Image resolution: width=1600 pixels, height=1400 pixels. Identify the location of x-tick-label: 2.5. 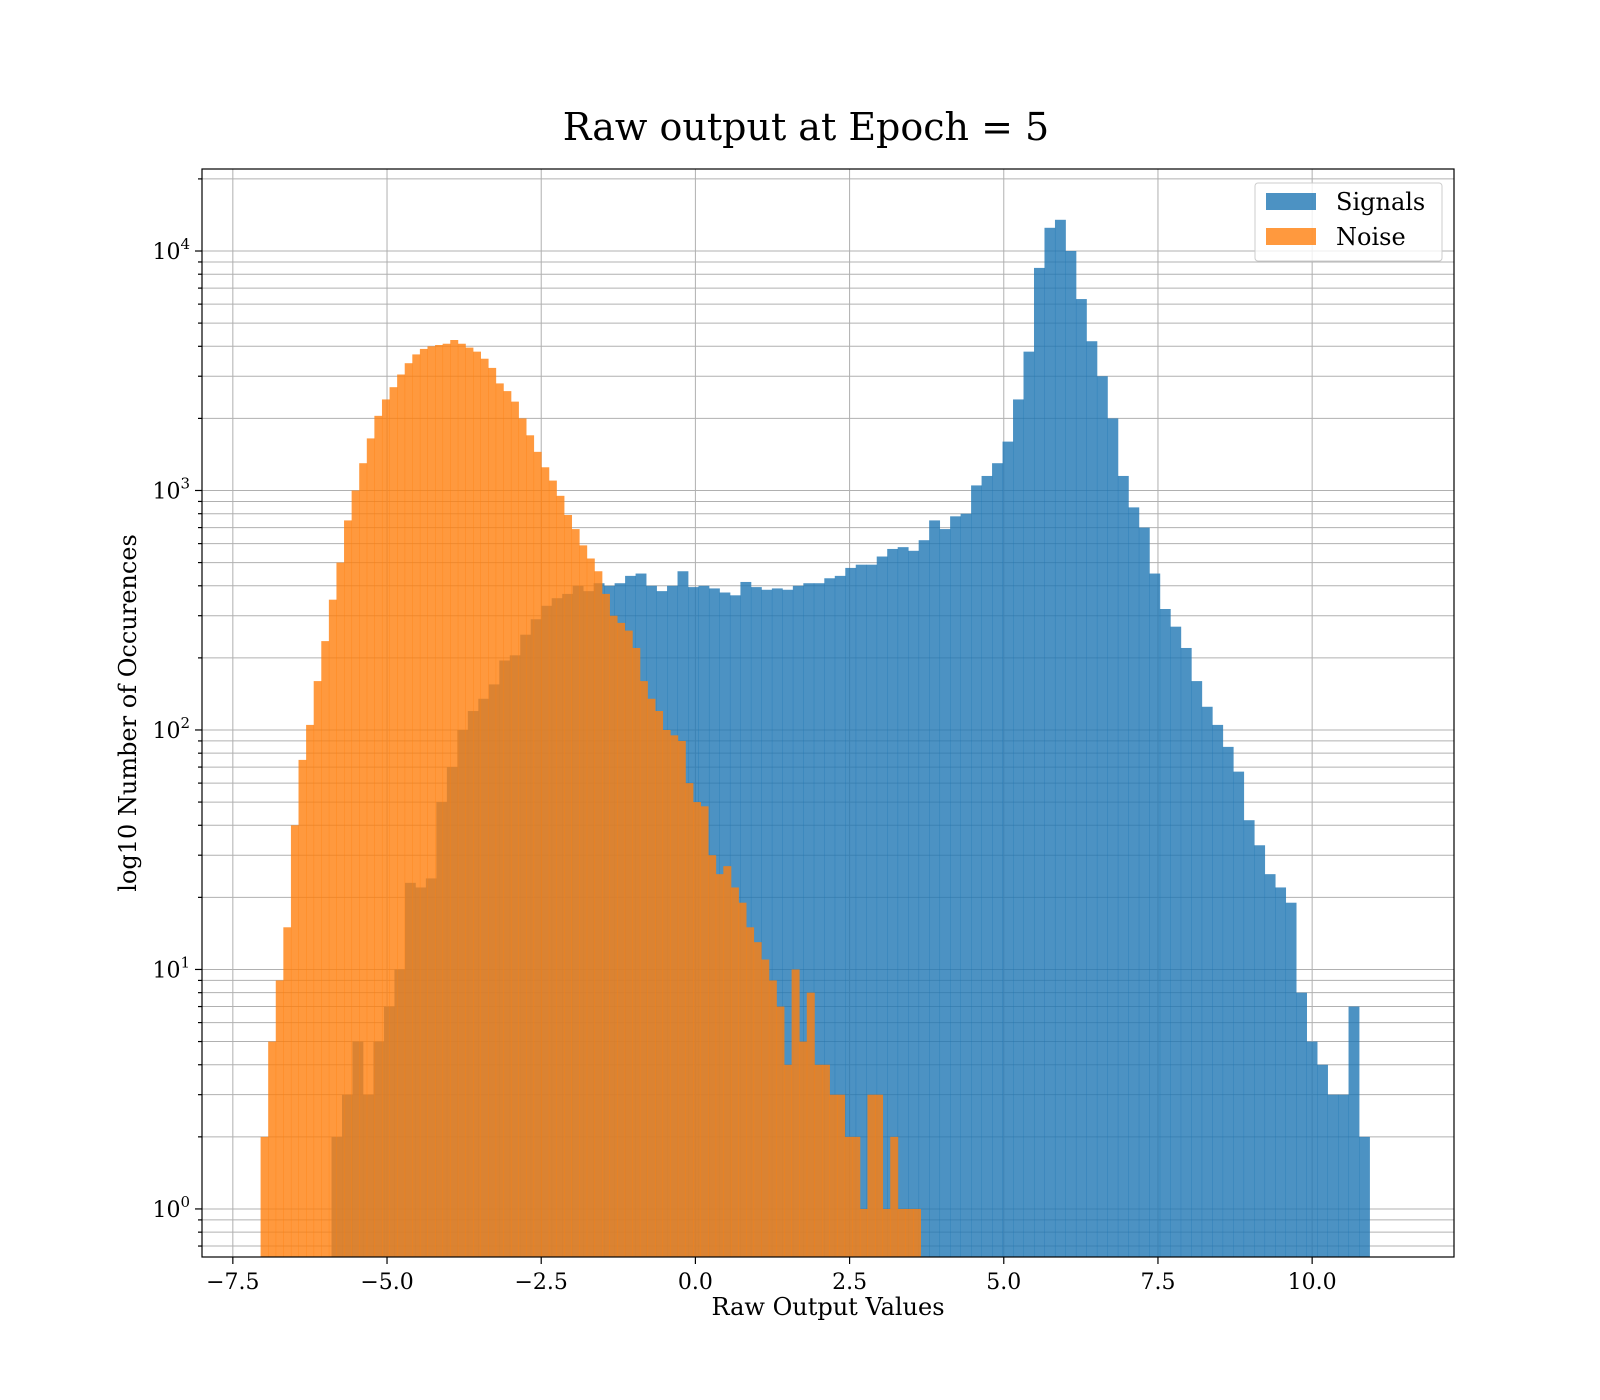
(849, 1282).